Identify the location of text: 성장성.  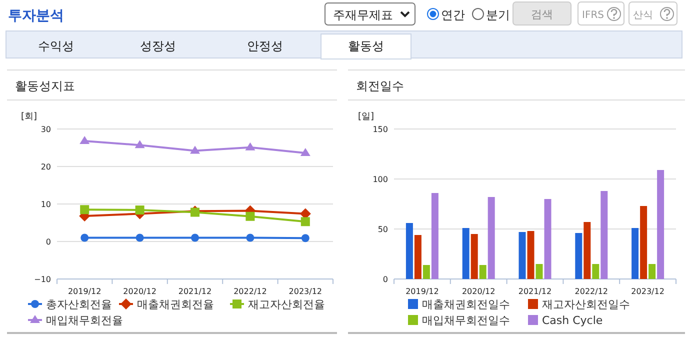
(158, 46).